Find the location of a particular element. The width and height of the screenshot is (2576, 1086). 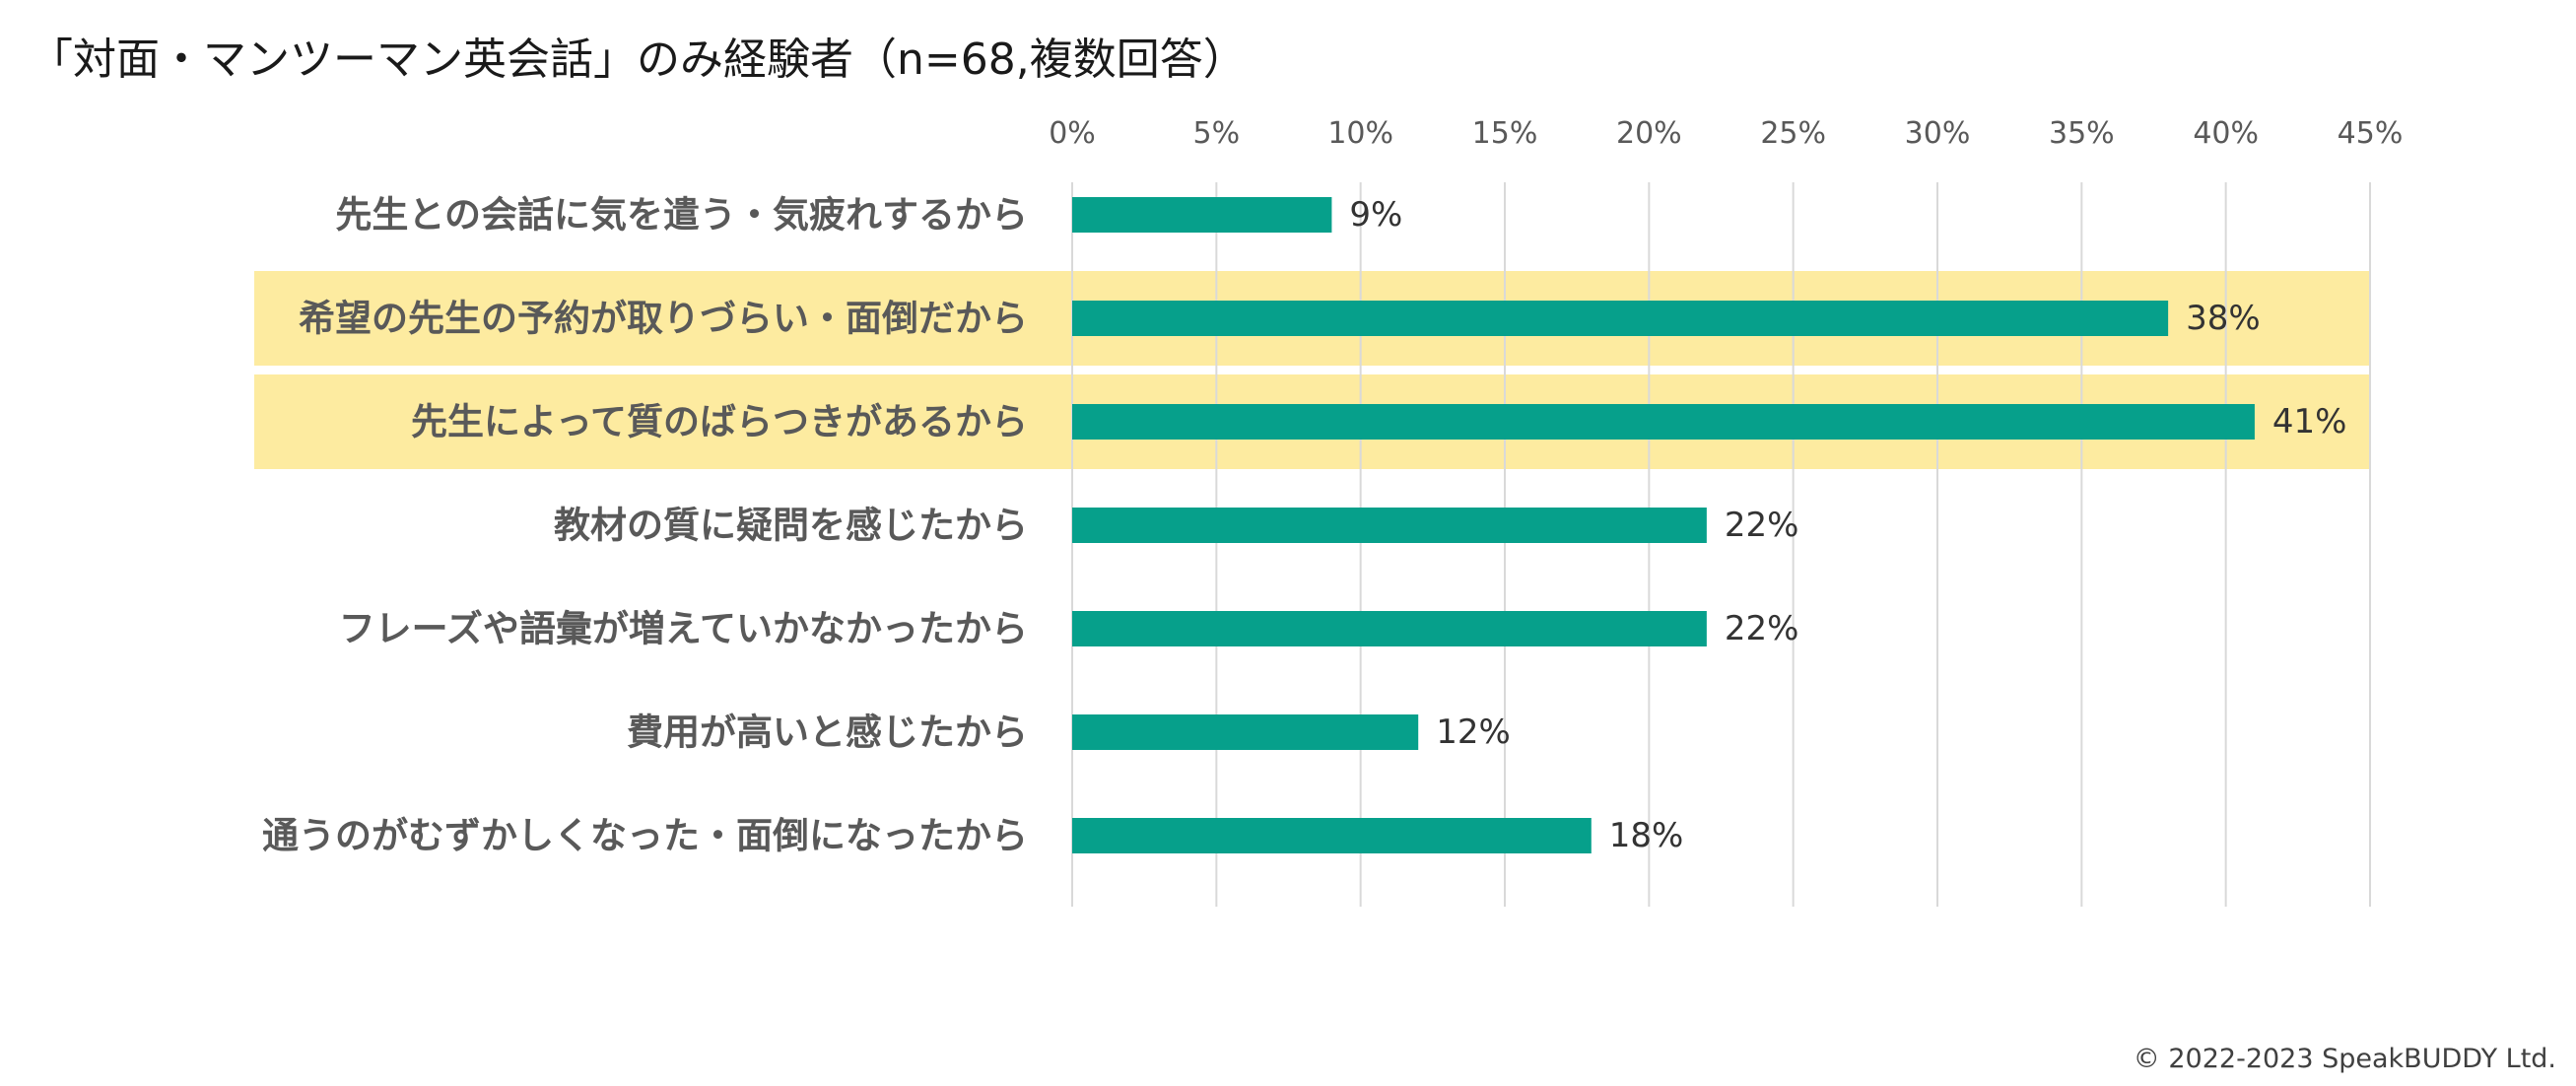

category-label: 教材の質に疑問を感じたから is located at coordinates (791, 526).